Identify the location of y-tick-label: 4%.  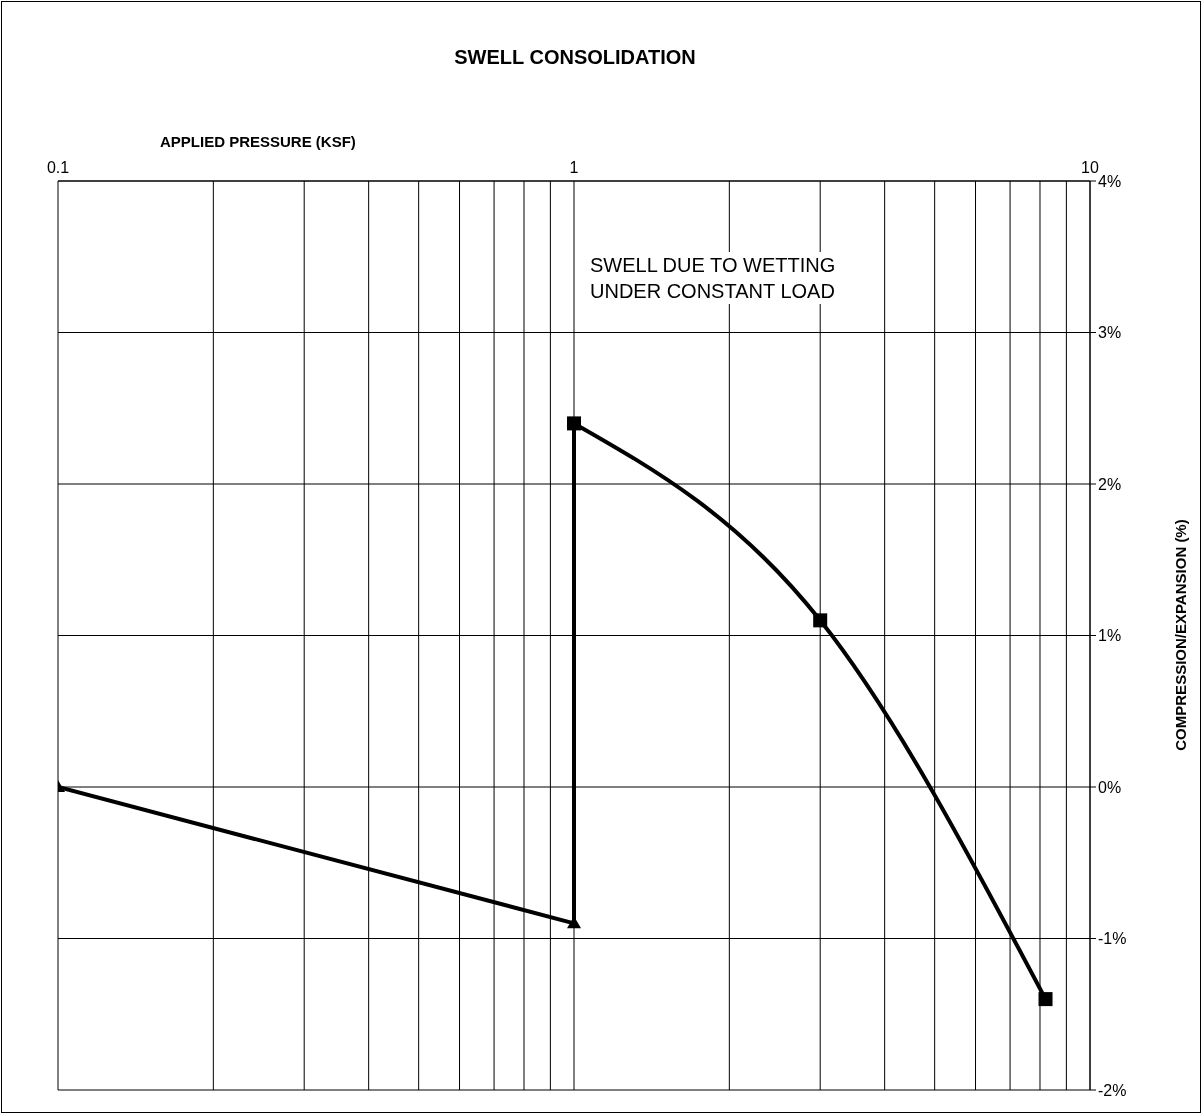
(1110, 181).